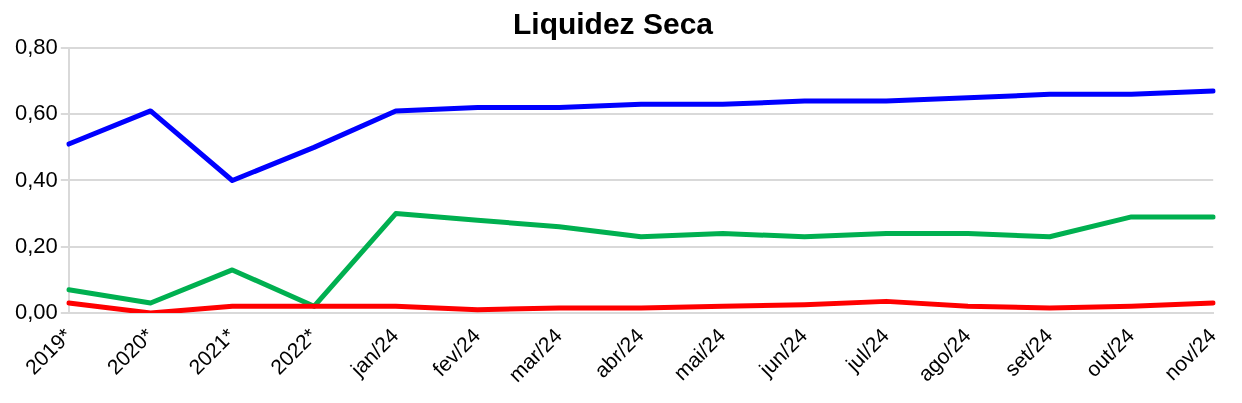 This screenshot has height=403, width=1242. What do you see at coordinates (36, 113) in the screenshot?
I see `y-tick-label: 0,60` at bounding box center [36, 113].